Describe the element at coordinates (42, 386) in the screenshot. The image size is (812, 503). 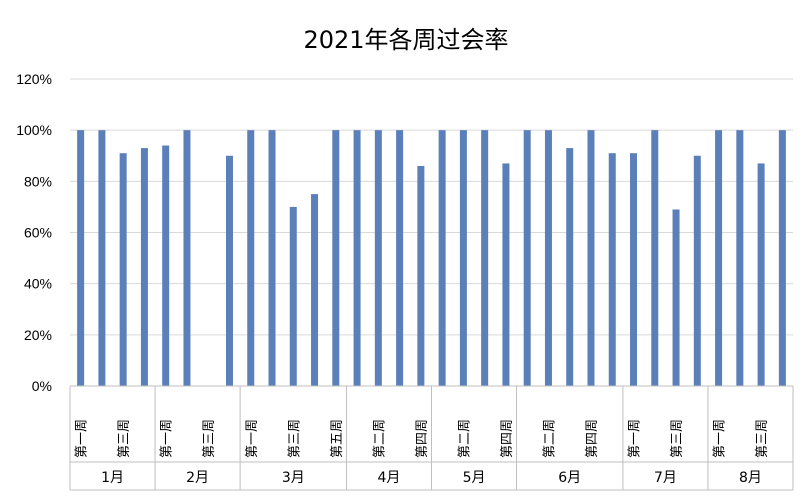
I see `y-tick-label: 0%` at that location.